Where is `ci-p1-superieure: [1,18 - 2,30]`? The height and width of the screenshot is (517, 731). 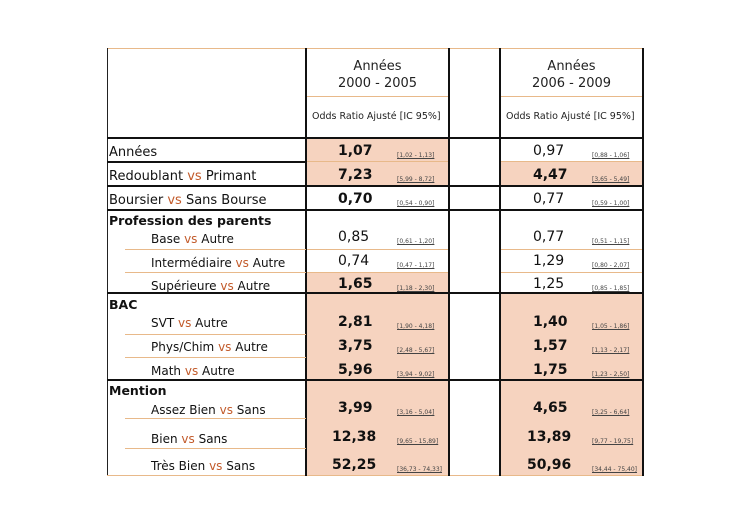
ci-p1-superieure: [1,18 - 2,30] is located at coordinates (416, 288).